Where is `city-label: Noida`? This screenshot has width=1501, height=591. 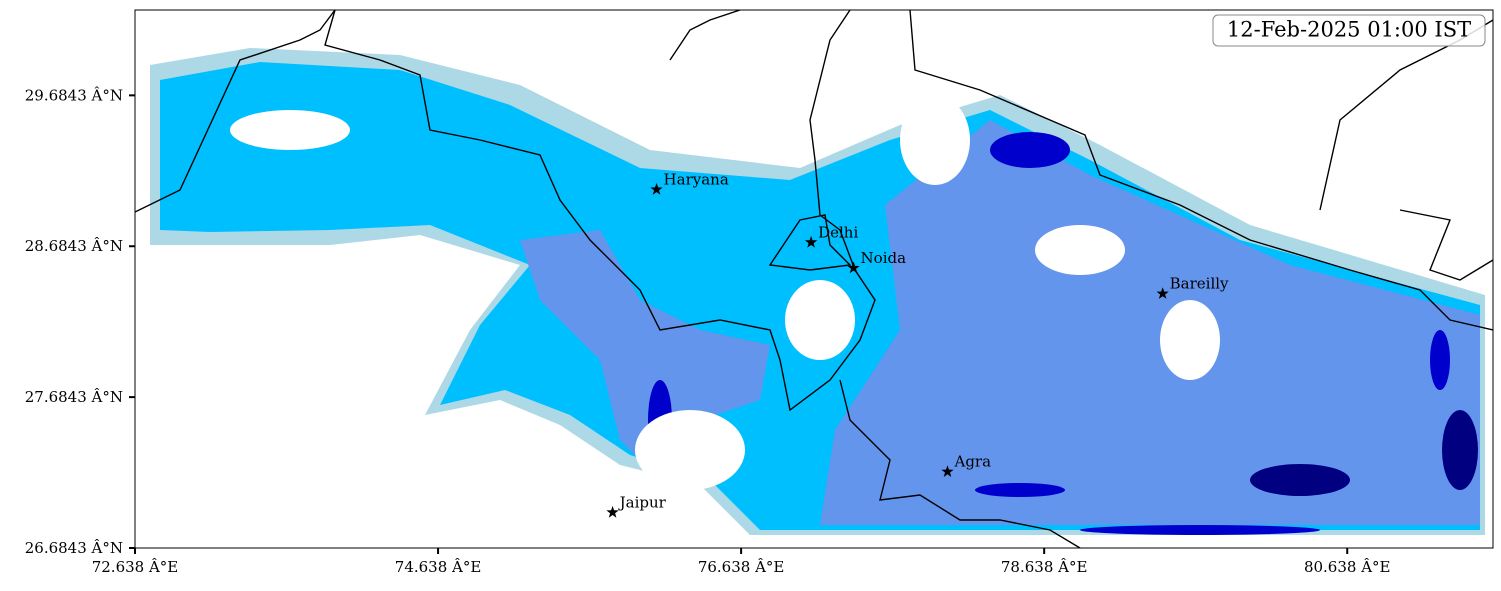
city-label: Noida is located at coordinates (884, 258).